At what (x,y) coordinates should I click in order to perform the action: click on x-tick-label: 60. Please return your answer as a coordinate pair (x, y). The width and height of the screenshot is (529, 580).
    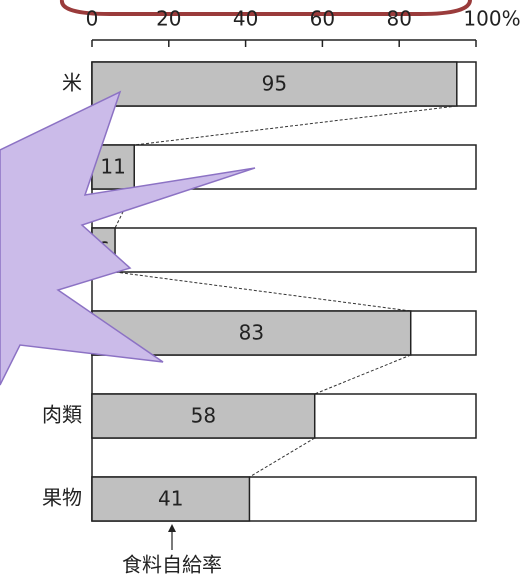
    Looking at the image, I should click on (322, 19).